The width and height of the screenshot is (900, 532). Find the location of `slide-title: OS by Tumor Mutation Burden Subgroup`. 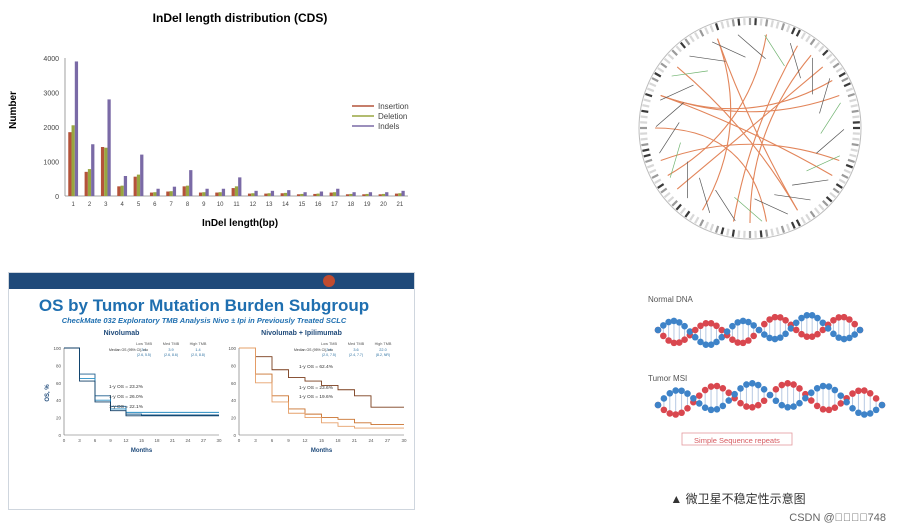

slide-title: OS by Tumor Mutation Burden Subgroup is located at coordinates (204, 305).